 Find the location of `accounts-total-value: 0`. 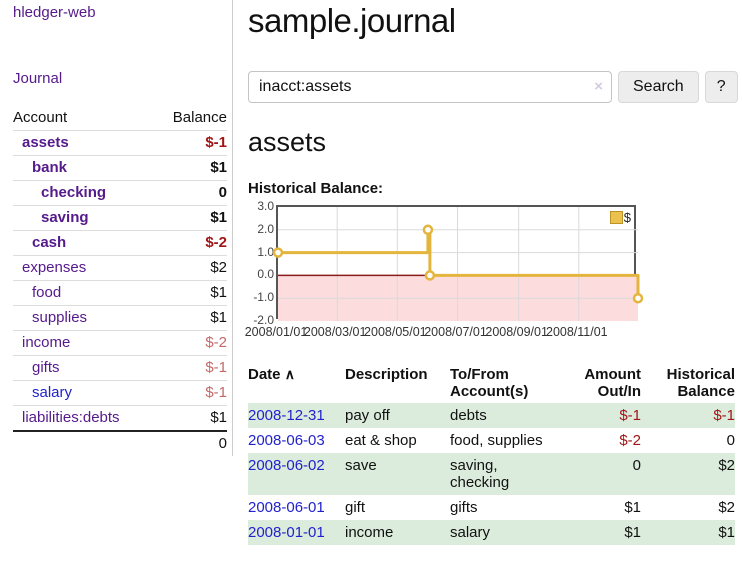

accounts-total-value: 0 is located at coordinates (190, 443).